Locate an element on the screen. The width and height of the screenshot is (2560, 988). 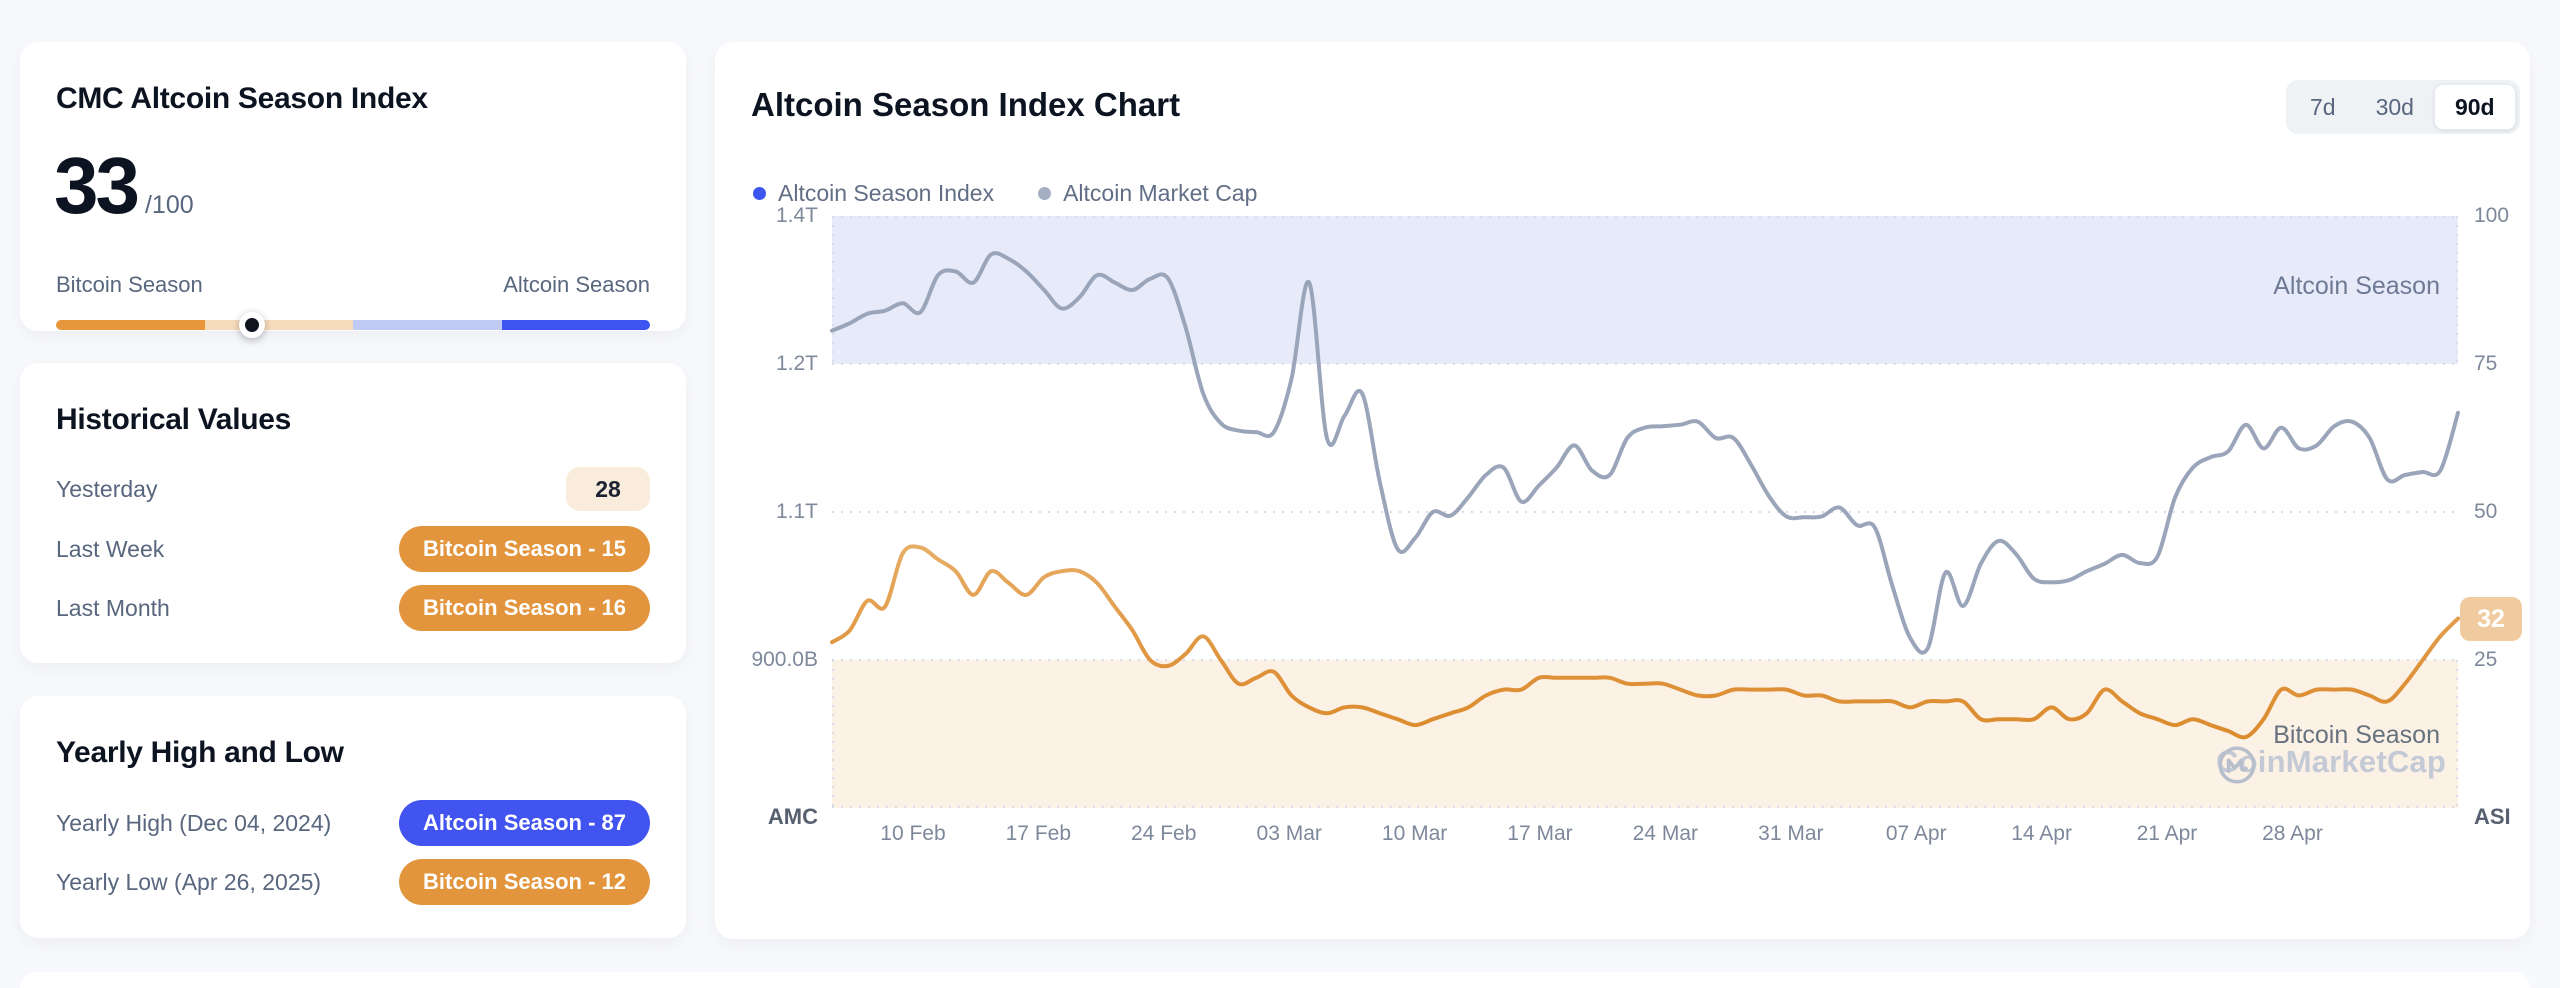
season-slider is located at coordinates (353, 325).